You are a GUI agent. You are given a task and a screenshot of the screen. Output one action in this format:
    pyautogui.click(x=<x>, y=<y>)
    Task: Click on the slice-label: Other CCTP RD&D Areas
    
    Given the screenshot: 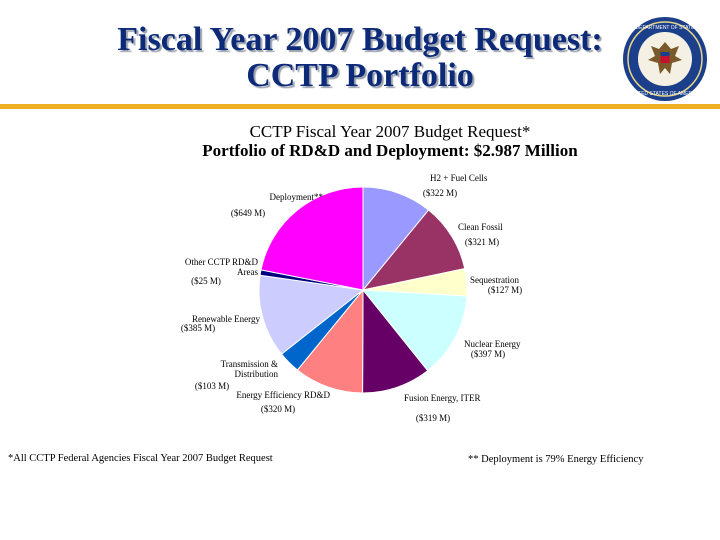 What is the action you would take?
    pyautogui.click(x=222, y=267)
    